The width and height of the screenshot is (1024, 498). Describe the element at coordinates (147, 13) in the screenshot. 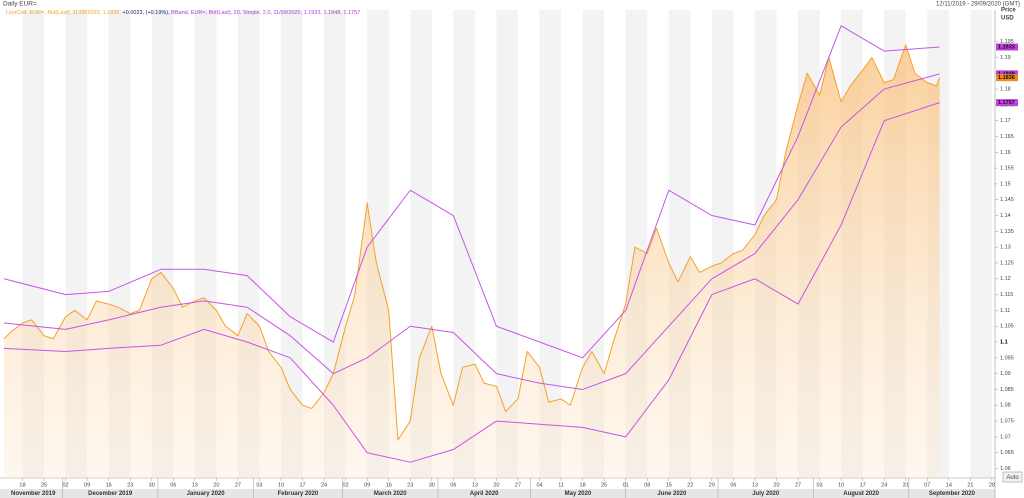

I see `legend-change: +0.0023, (+0.19%),` at that location.